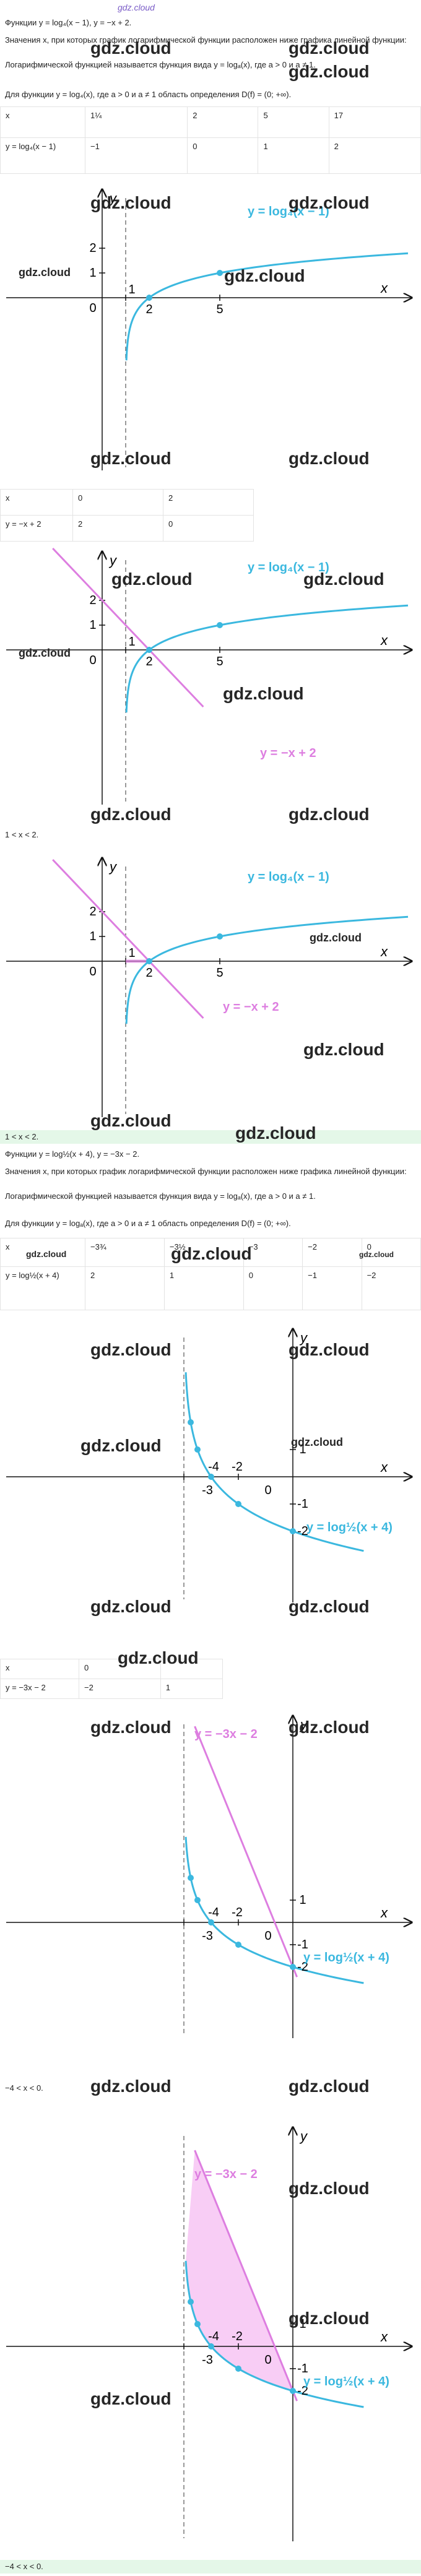 The width and height of the screenshot is (421, 2576). I want to click on shaded-region, so click(240, 2270).